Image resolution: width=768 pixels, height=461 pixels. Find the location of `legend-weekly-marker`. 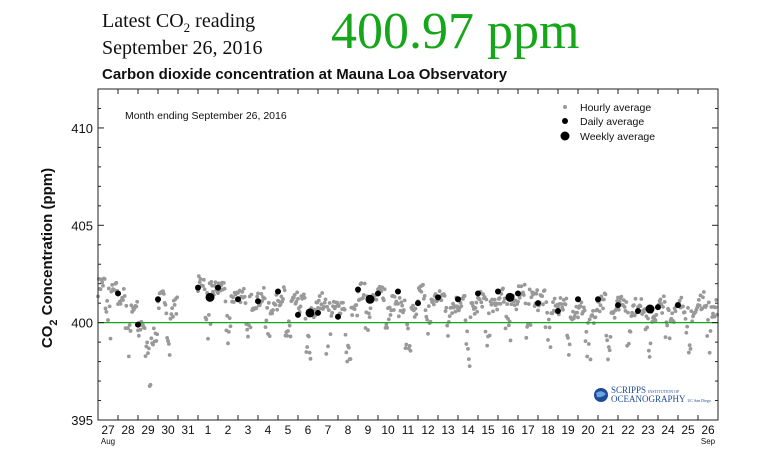

legend-weekly-marker is located at coordinates (565, 136).